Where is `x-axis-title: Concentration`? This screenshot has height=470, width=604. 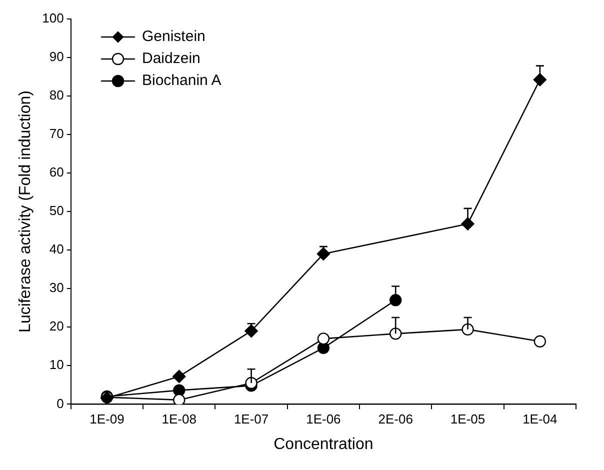
x-axis-title: Concentration is located at coordinates (324, 444).